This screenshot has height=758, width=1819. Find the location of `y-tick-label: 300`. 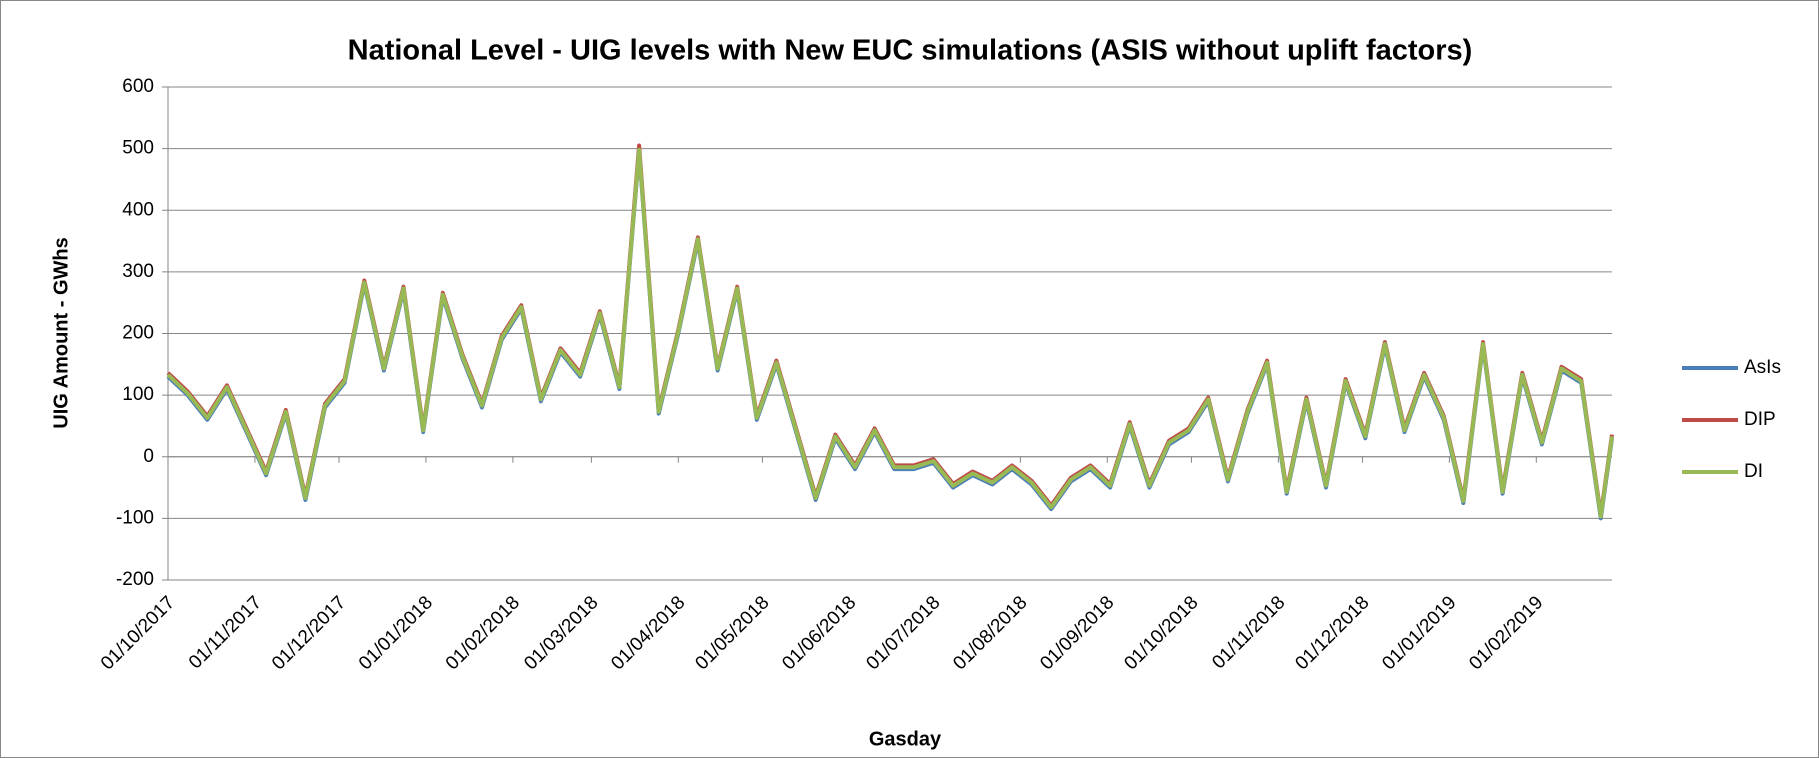

y-tick-label: 300 is located at coordinates (138, 271).